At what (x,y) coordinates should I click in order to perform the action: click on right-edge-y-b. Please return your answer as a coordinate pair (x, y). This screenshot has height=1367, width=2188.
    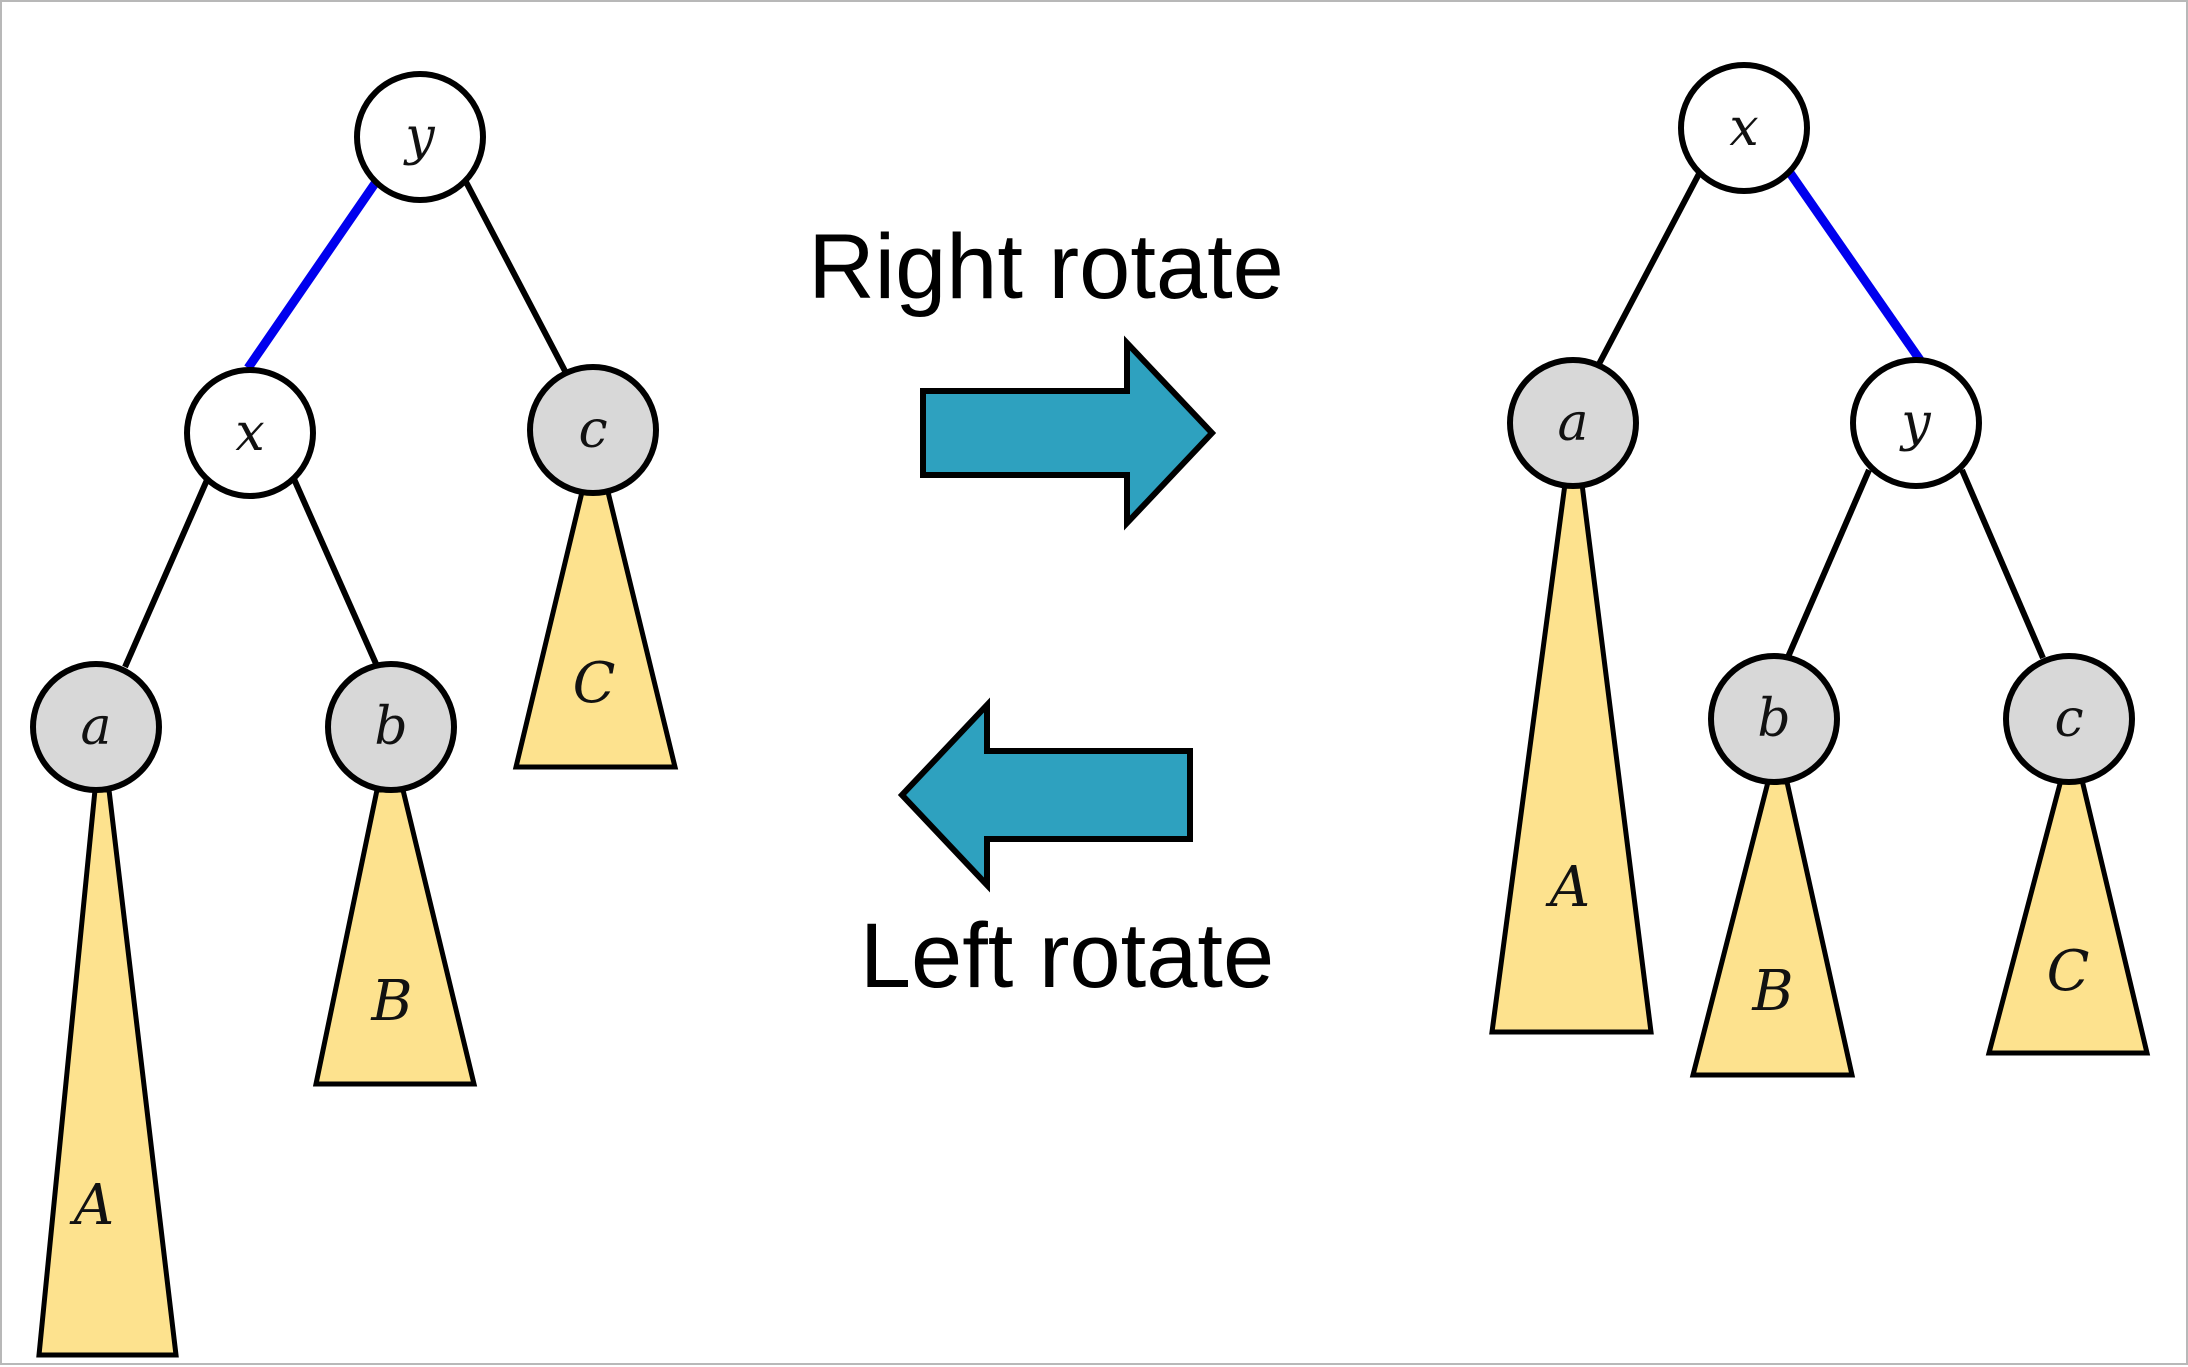
    Looking at the image, I should click on (1828, 563).